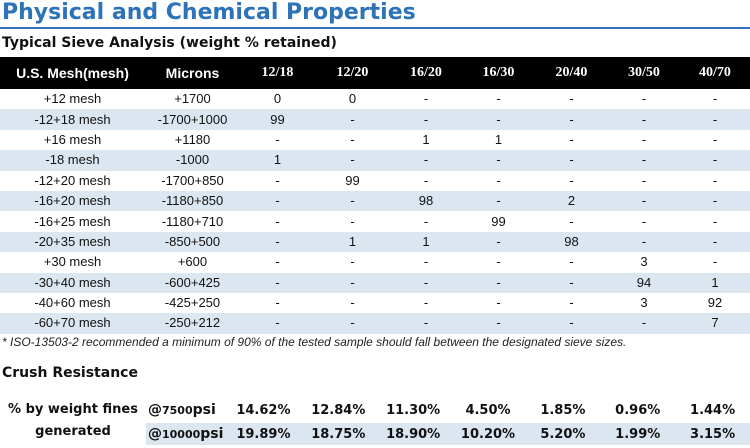 This screenshot has height=448, width=750. Describe the element at coordinates (375, 303) in the screenshot. I see `table-row: -40+60 mesh -425+250 - - - - - 3 92` at that location.